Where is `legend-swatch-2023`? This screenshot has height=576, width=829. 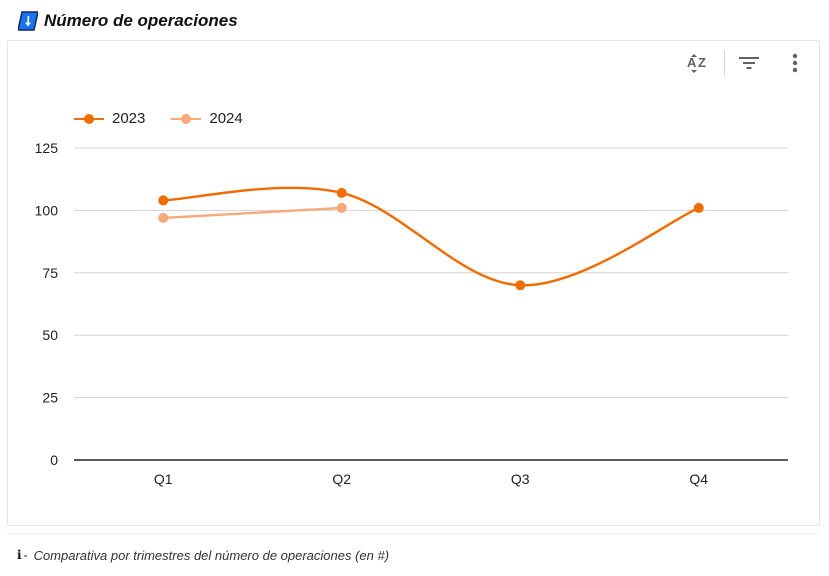
legend-swatch-2023 is located at coordinates (89, 119).